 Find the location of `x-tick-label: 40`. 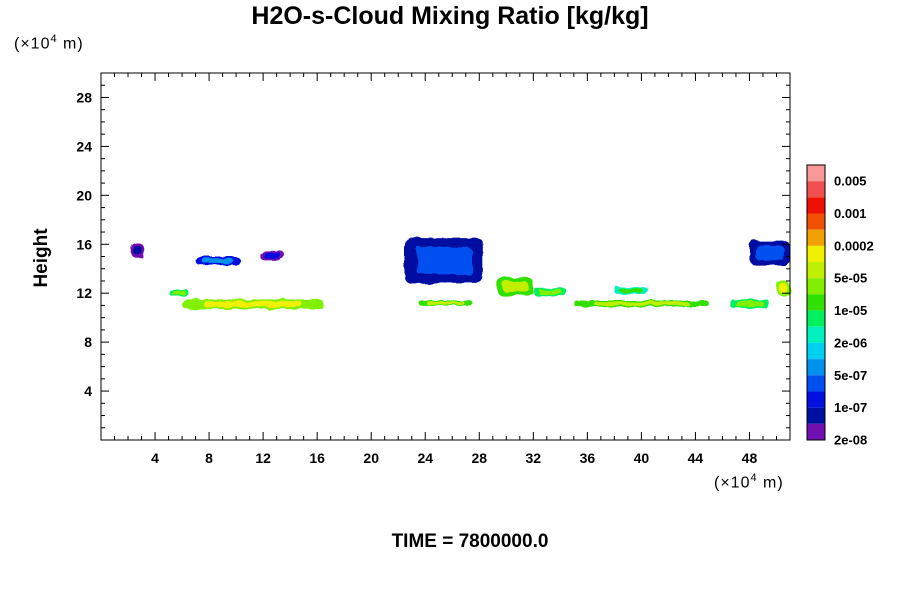

x-tick-label: 40 is located at coordinates (642, 458).